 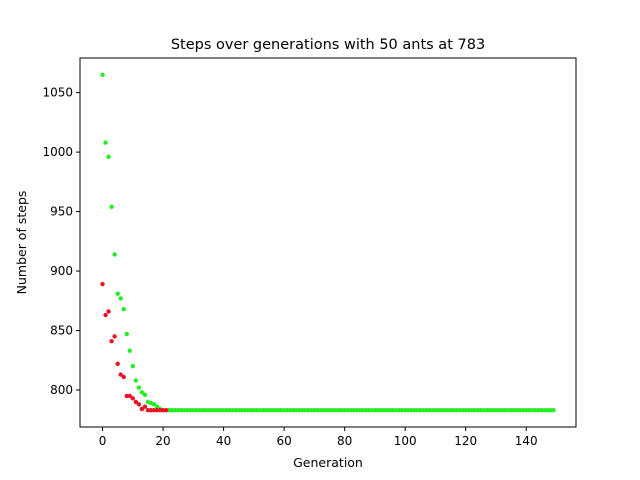 I want to click on y-tick-label: 800, so click(x=61, y=390).